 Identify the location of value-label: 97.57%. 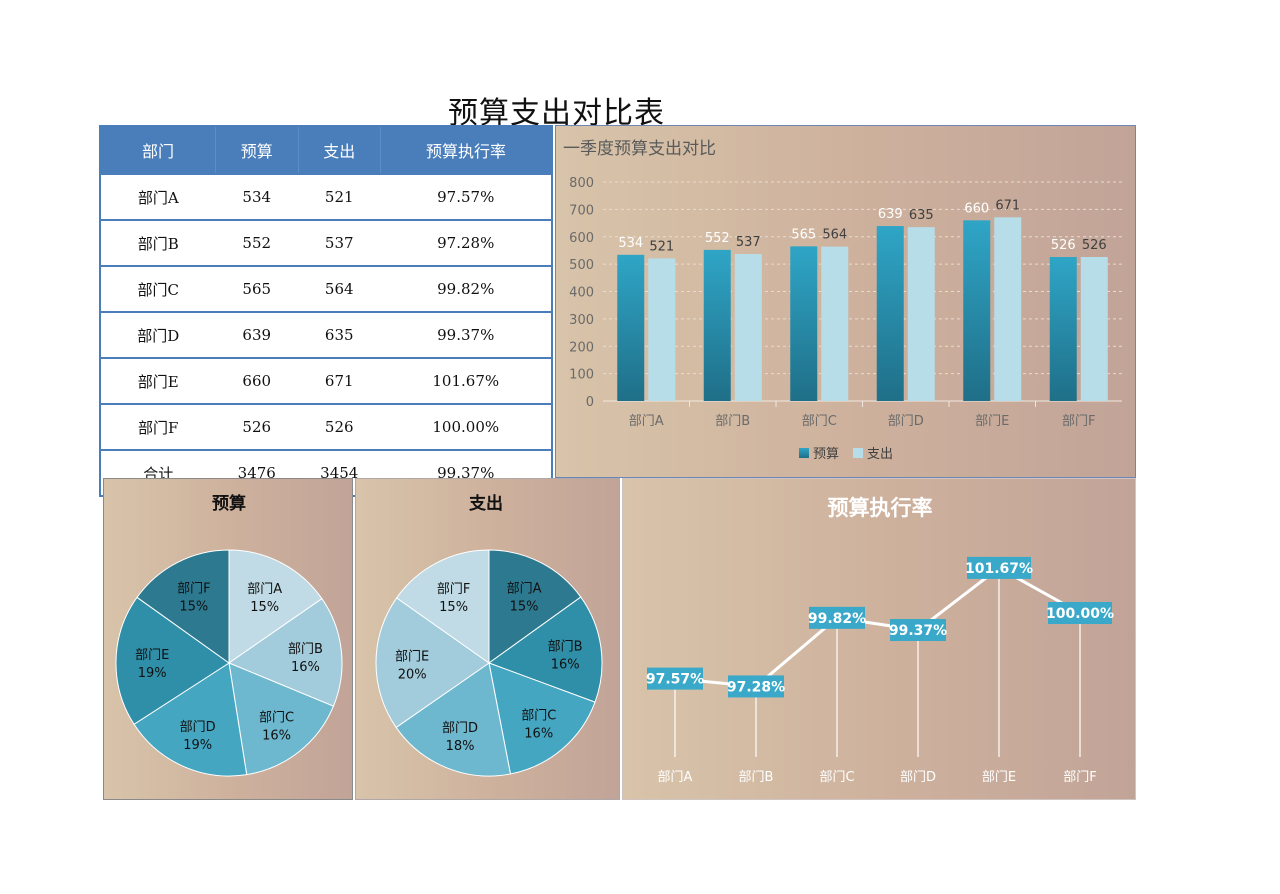
(675, 680).